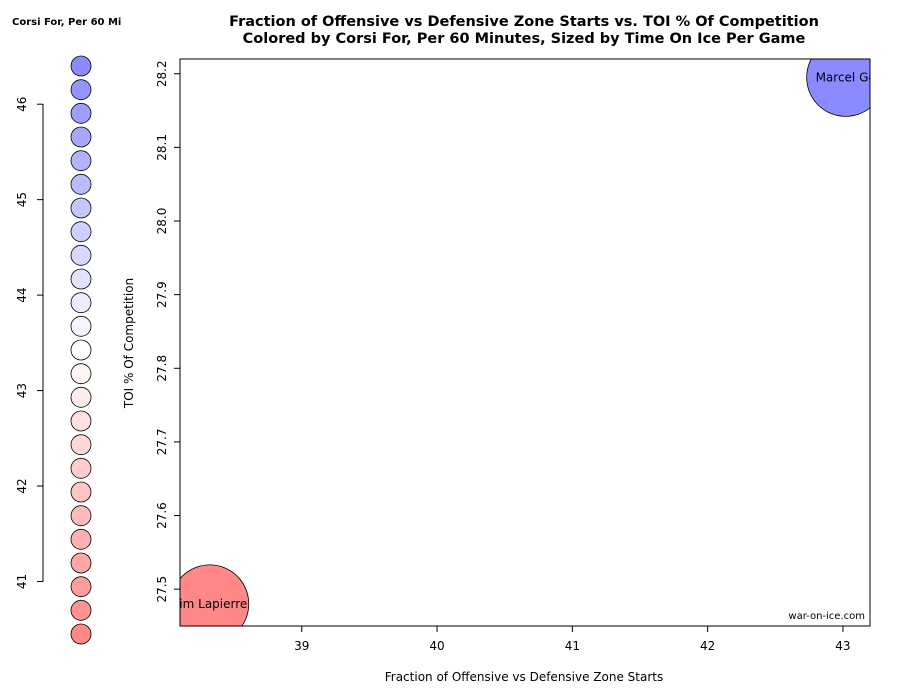 This screenshot has width=900, height=700. Describe the element at coordinates (162, 368) in the screenshot. I see `y-tick-label: 27.8` at that location.